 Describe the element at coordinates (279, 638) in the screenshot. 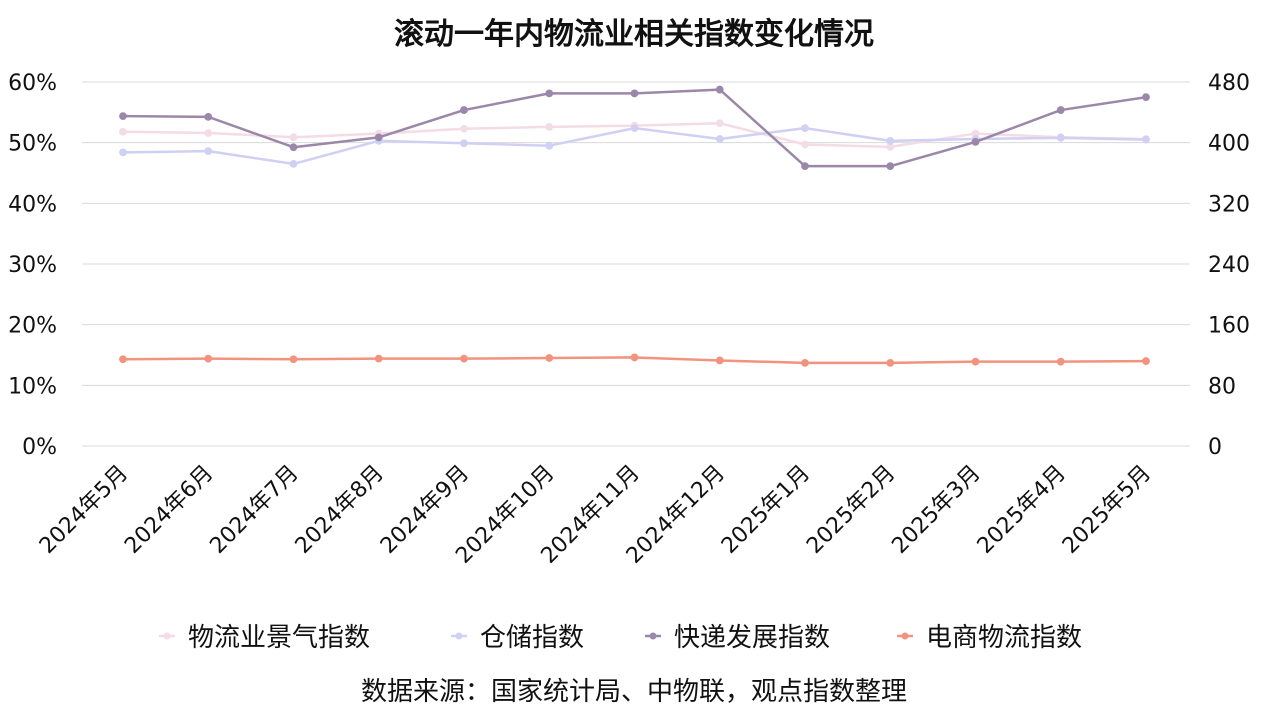

I see `legend-label: 物流业景气指数` at that location.